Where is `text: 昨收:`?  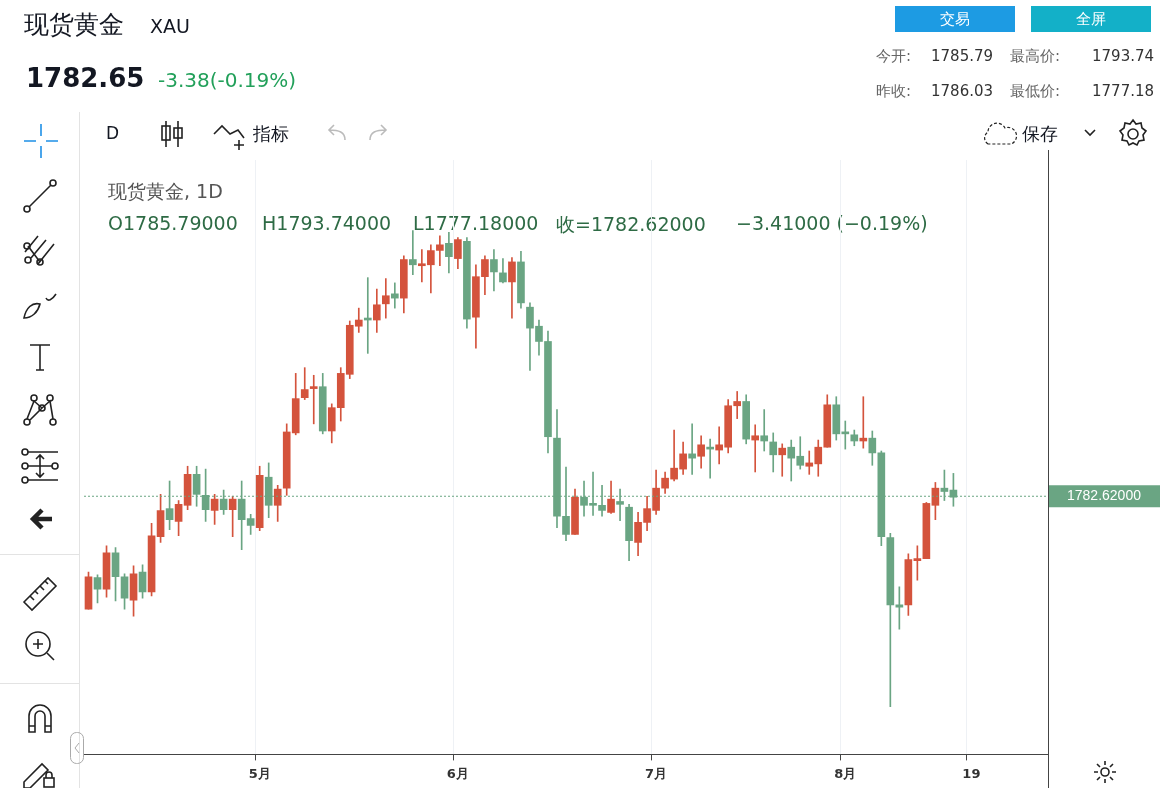 text: 昨收: is located at coordinates (894, 91).